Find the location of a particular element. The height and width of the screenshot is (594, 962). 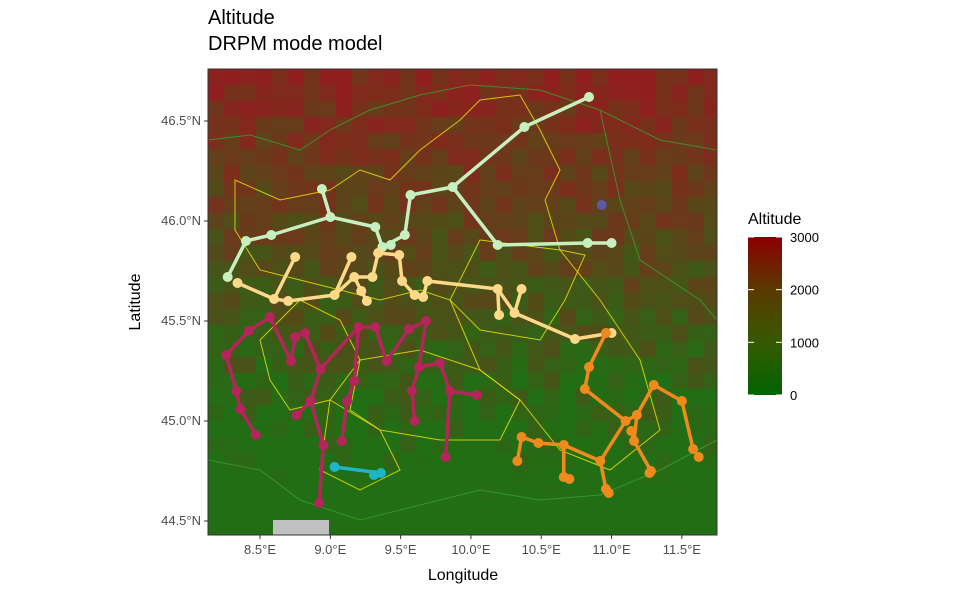

x-axis: 8.5°E 9.0°E 9.5°E 10.0°E 10.5°E 11.0°E 11.5°E is located at coordinates (472, 546).